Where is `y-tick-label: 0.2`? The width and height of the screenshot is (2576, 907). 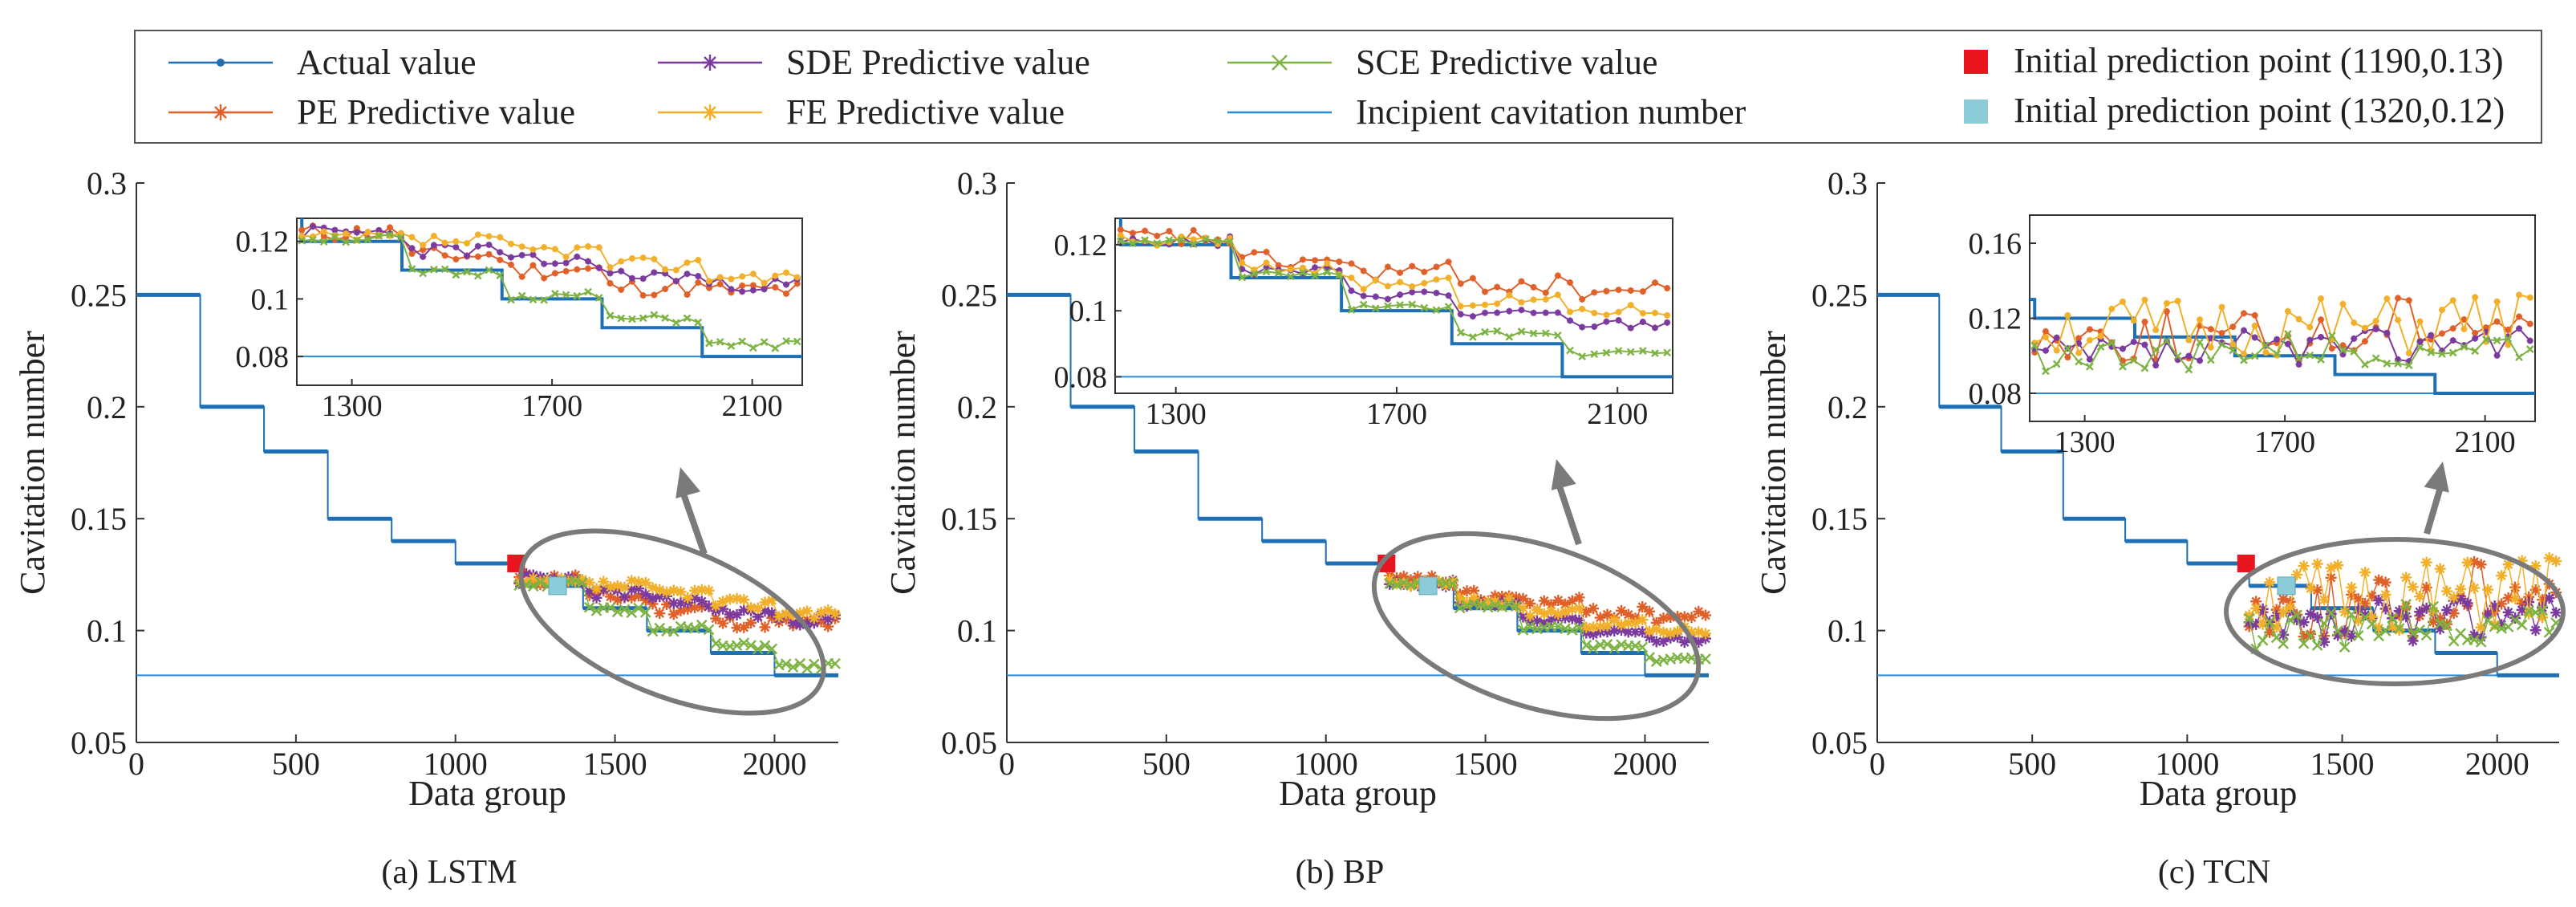
y-tick-label: 0.2 is located at coordinates (107, 407).